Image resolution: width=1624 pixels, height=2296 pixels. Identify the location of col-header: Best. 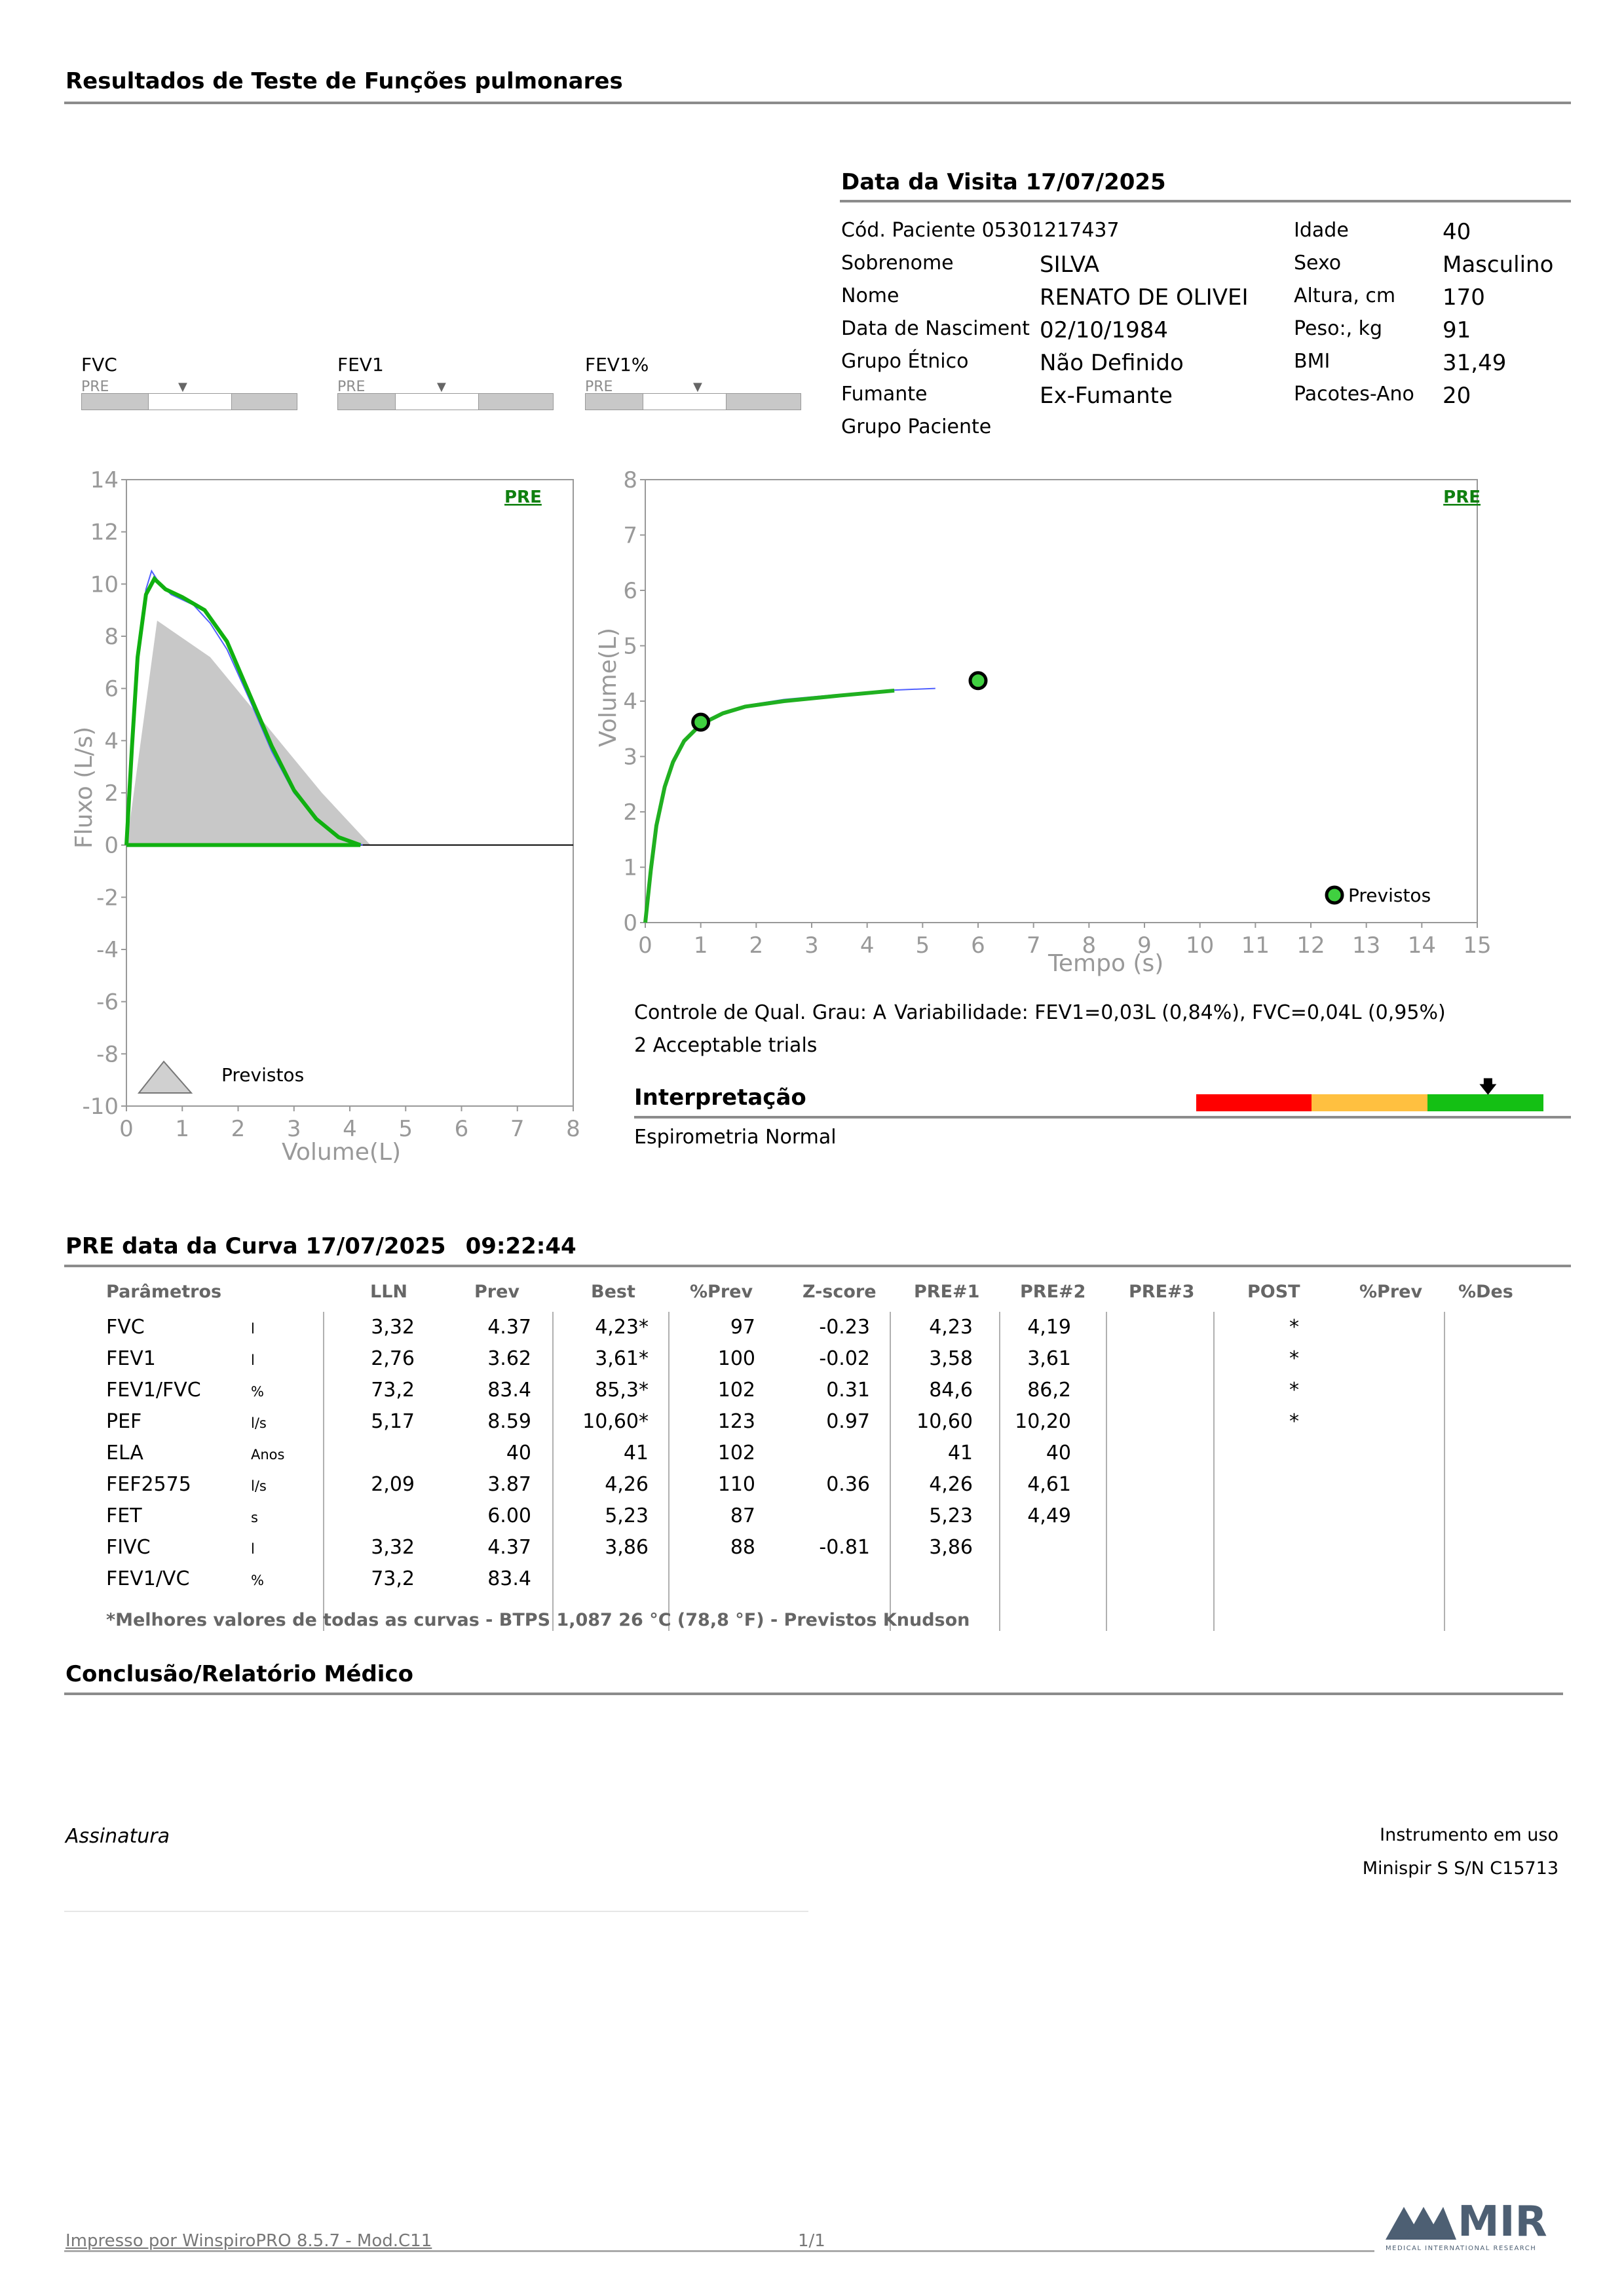
(613, 1292).